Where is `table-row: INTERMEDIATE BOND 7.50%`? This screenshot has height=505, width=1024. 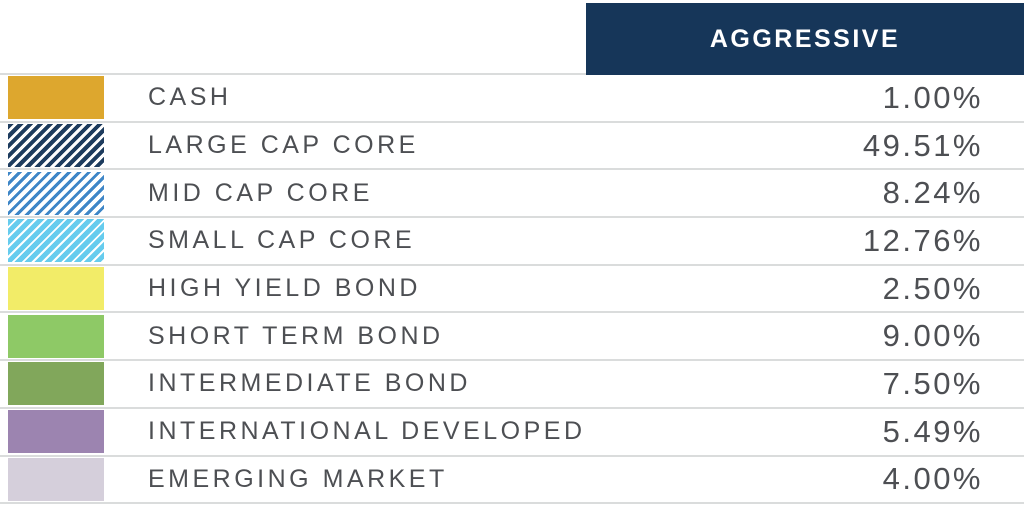
table-row: INTERMEDIATE BOND 7.50% is located at coordinates (512, 385).